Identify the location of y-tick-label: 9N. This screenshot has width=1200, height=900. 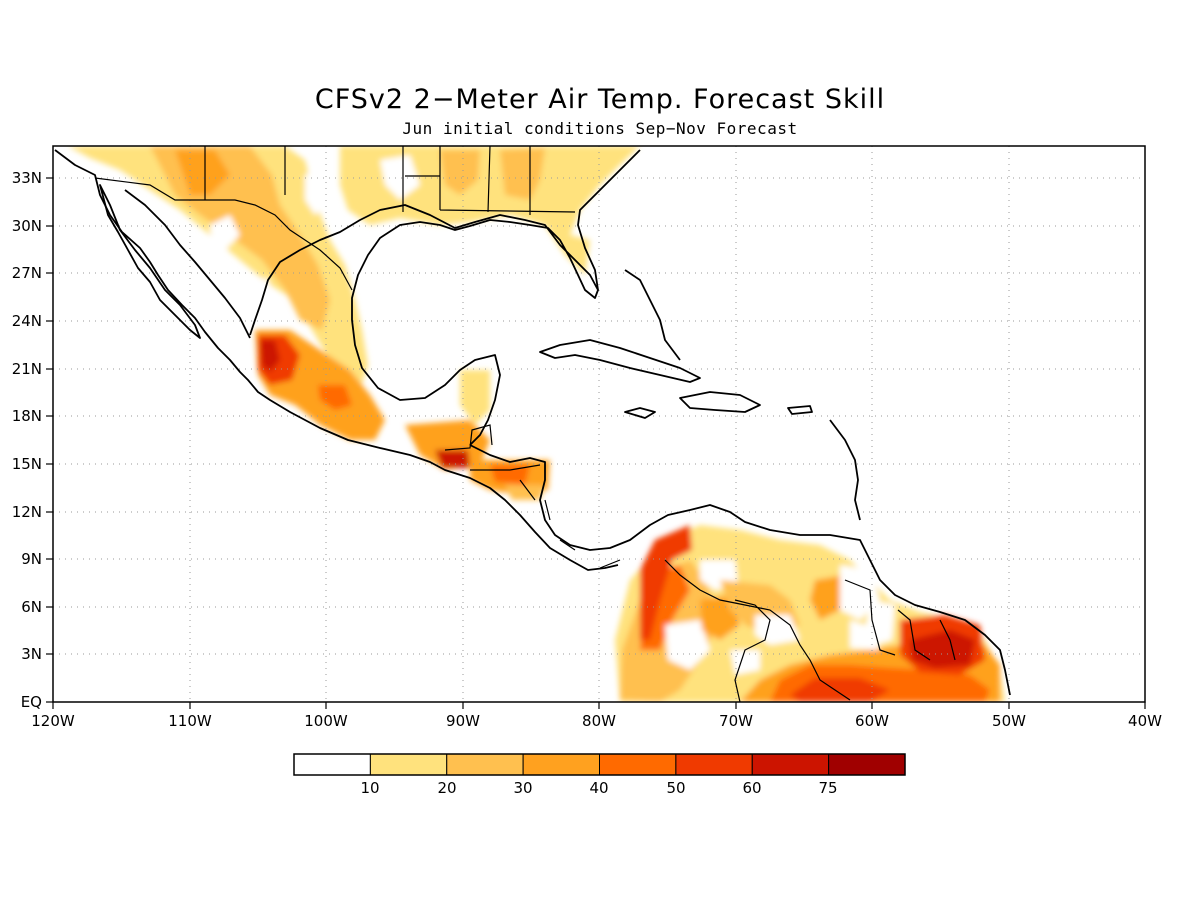
(31, 559).